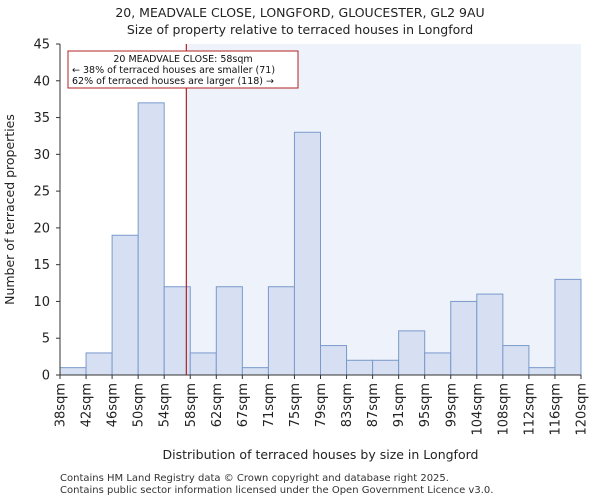 This screenshot has width=600, height=500. Describe the element at coordinates (451, 405) in the screenshot. I see `x-tick-label: 99sqm` at that location.